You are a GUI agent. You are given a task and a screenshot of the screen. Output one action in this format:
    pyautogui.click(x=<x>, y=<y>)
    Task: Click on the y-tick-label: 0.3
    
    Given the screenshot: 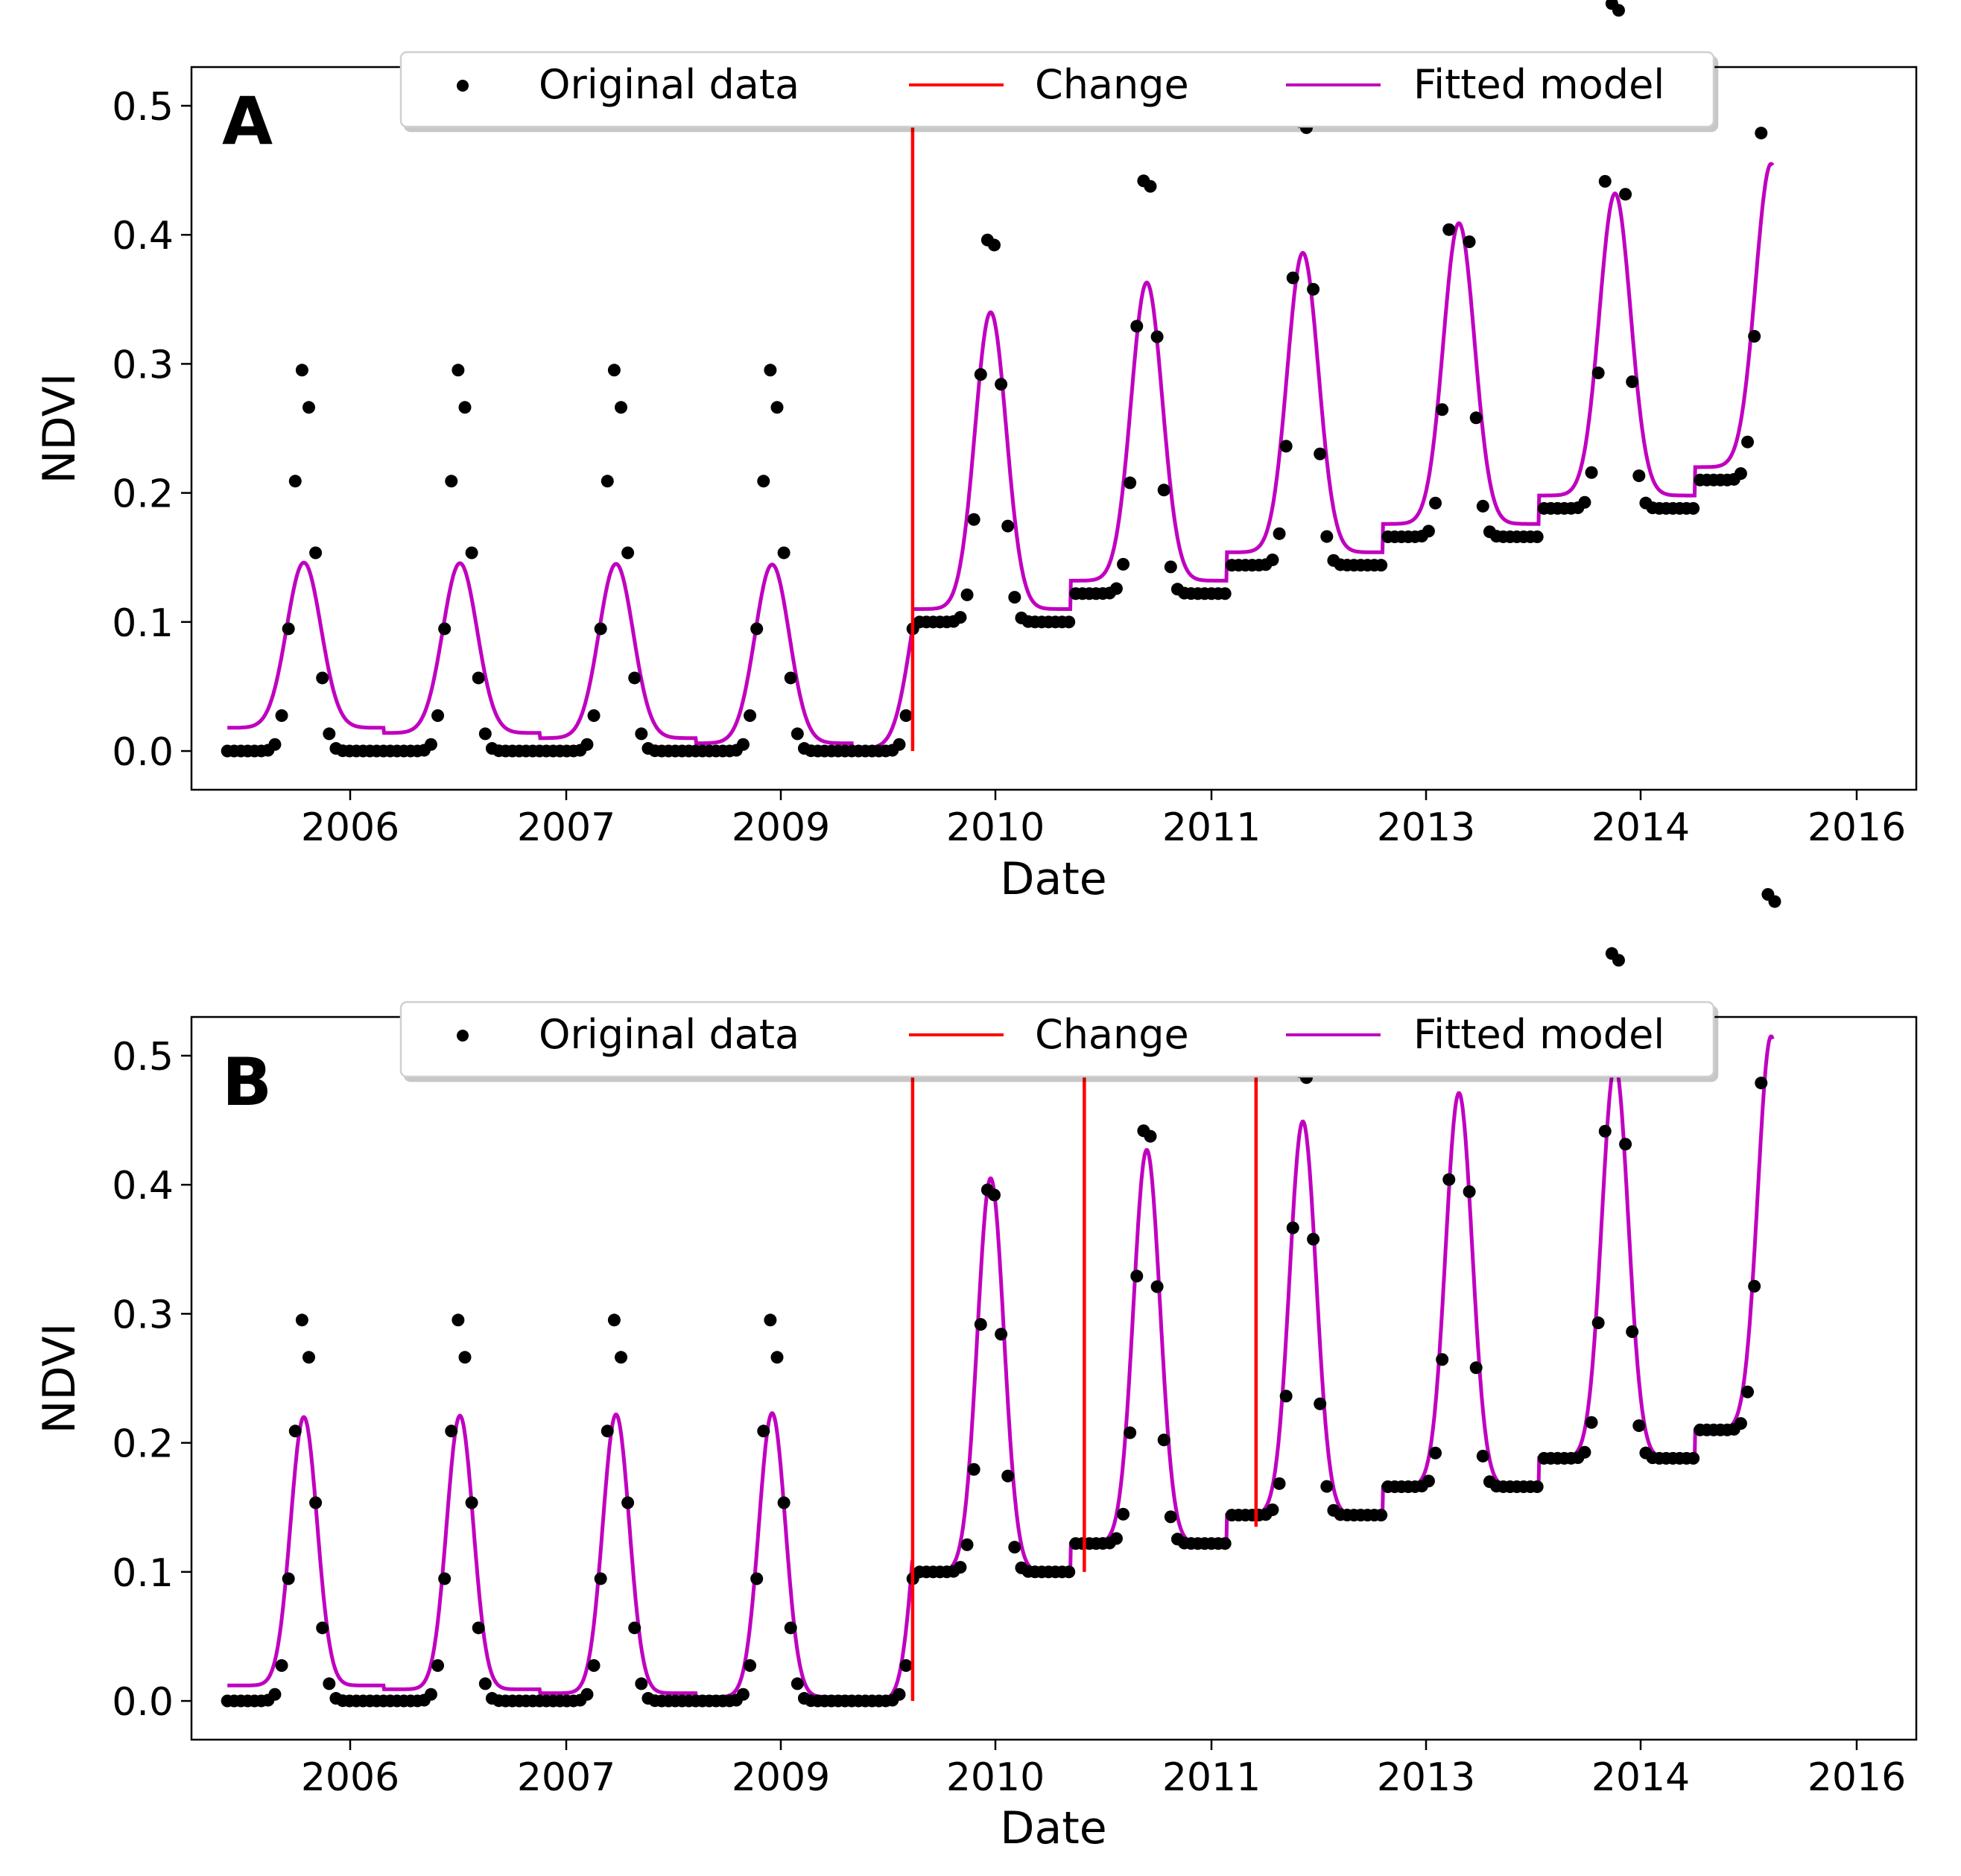 What is the action you would take?
    pyautogui.click(x=143, y=365)
    